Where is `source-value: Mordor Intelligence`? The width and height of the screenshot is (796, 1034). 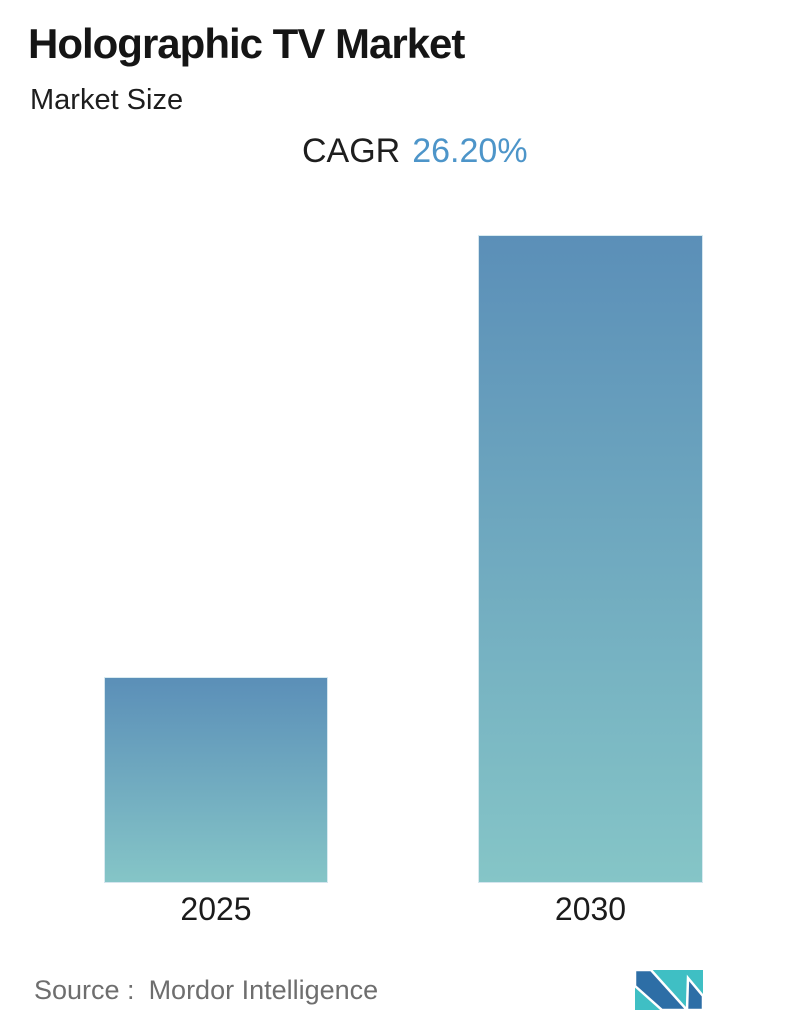 source-value: Mordor Intelligence is located at coordinates (263, 990).